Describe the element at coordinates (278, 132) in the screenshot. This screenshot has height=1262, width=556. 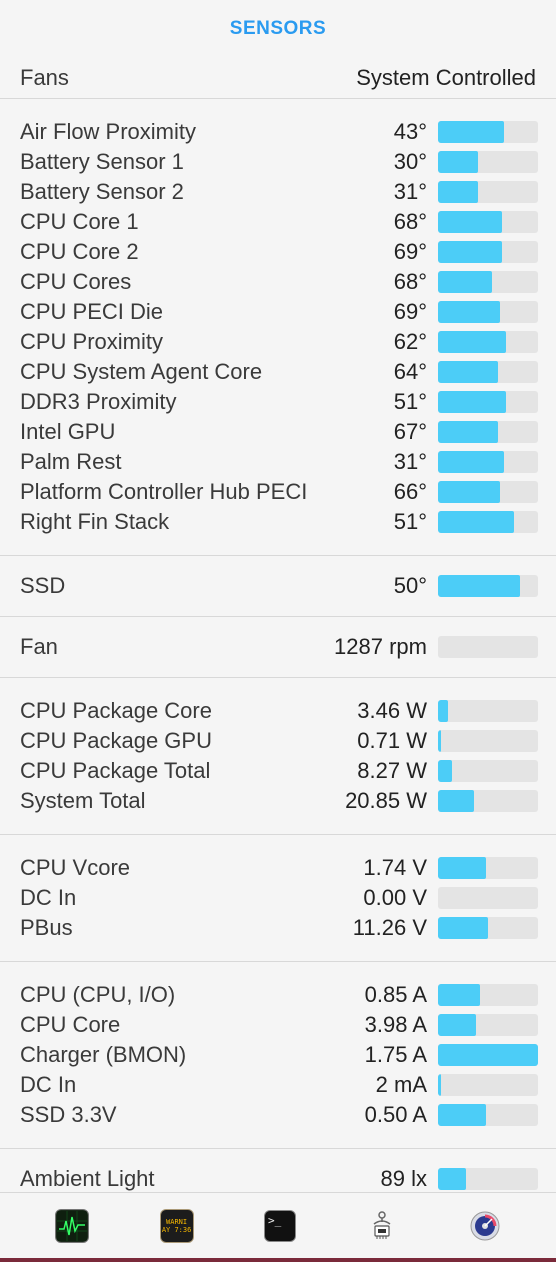
I see `sensor-row-air-flow-proximity: Air Flow Proximity 43°` at that location.